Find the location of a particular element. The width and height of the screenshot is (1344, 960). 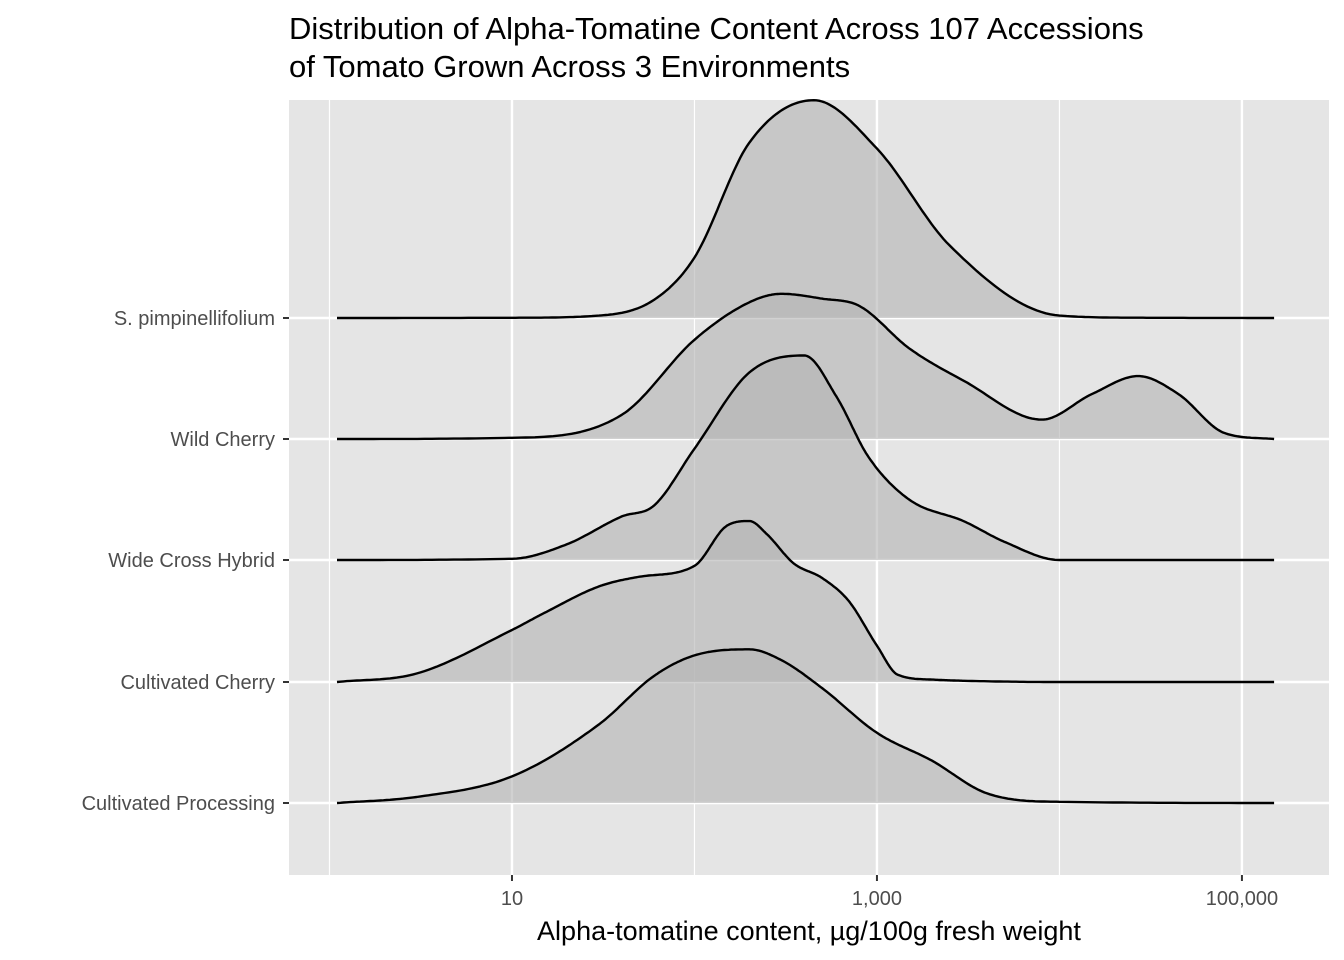

y-tick-label: Cultivated Cherry is located at coordinates (197, 683).